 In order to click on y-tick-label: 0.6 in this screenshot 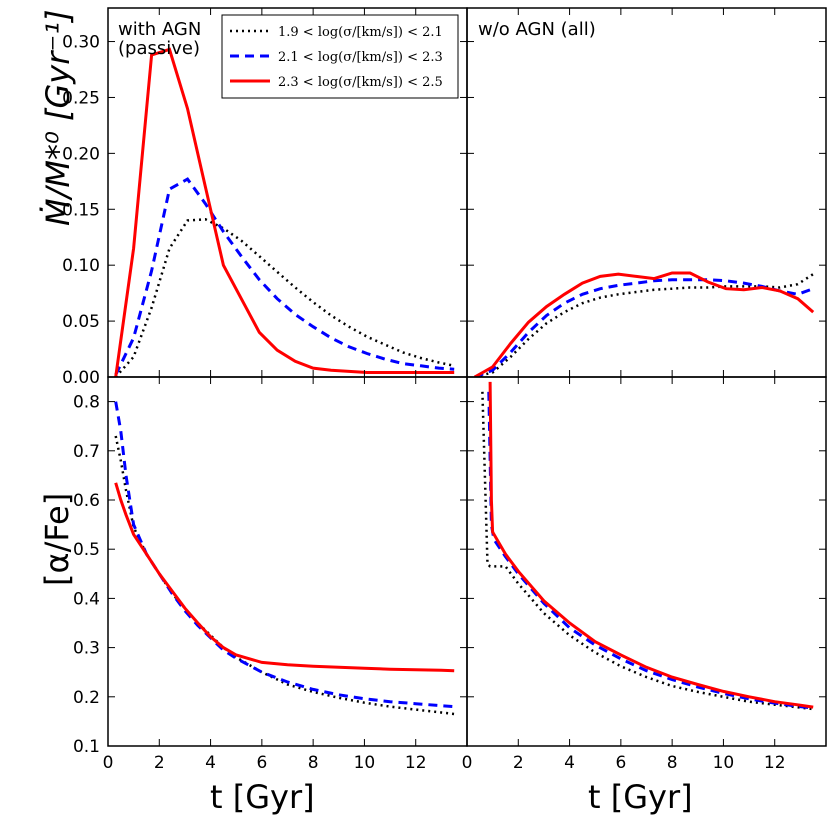, I will do `click(86, 501)`.